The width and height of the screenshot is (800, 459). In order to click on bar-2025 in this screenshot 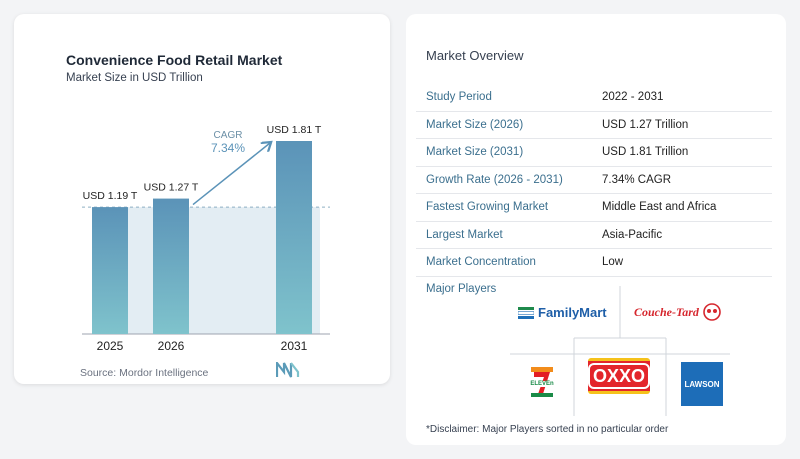, I will do `click(110, 270)`.